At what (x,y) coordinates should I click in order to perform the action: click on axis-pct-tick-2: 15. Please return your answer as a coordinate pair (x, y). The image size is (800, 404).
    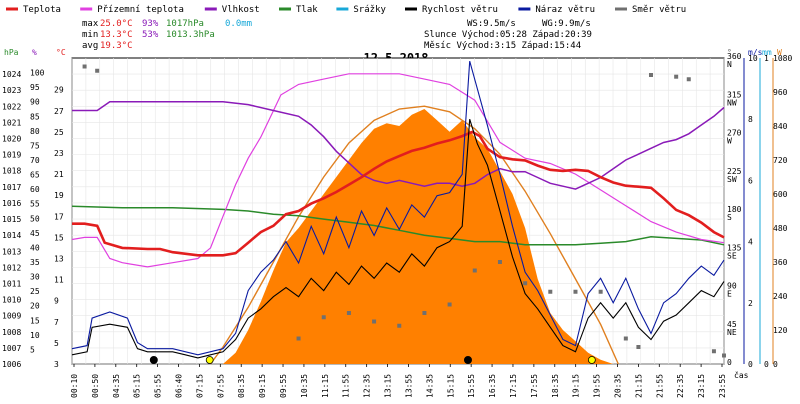
    Looking at the image, I should click on (35, 320).